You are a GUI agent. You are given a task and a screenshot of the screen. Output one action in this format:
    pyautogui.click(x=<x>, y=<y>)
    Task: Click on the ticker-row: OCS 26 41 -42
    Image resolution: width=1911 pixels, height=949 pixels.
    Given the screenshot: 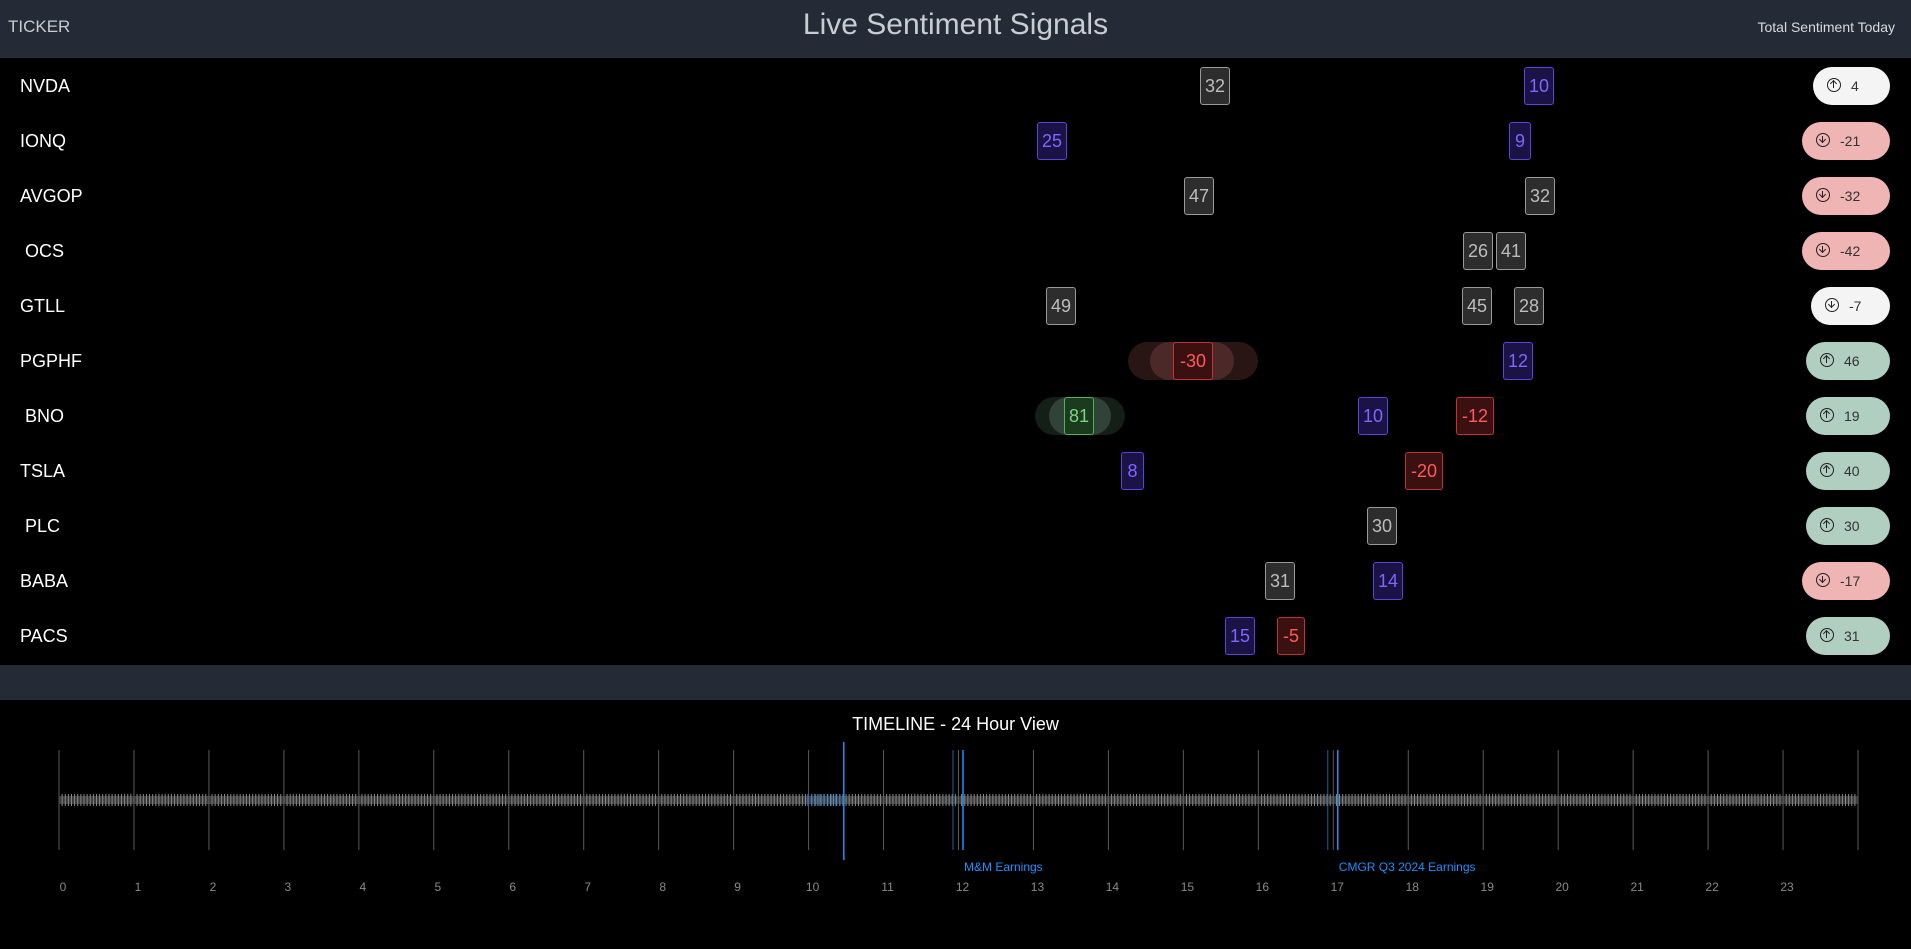 What is the action you would take?
    pyautogui.click(x=955, y=251)
    